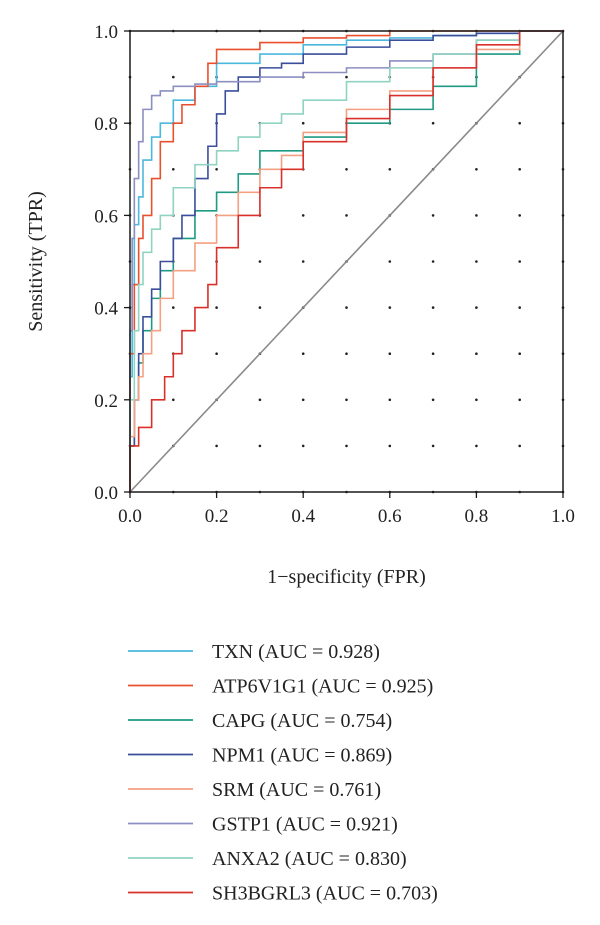 This screenshot has width=600, height=925. What do you see at coordinates (477, 516) in the screenshot?
I see `x-tick-label: 0.8` at bounding box center [477, 516].